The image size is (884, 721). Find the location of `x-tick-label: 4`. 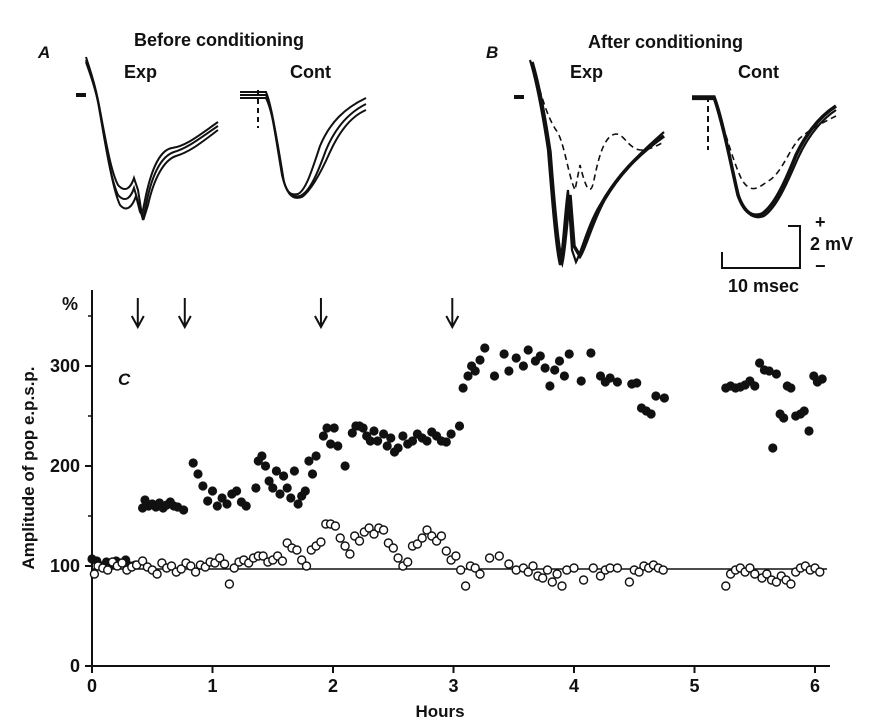

x-tick-label: 4 is located at coordinates (574, 686).